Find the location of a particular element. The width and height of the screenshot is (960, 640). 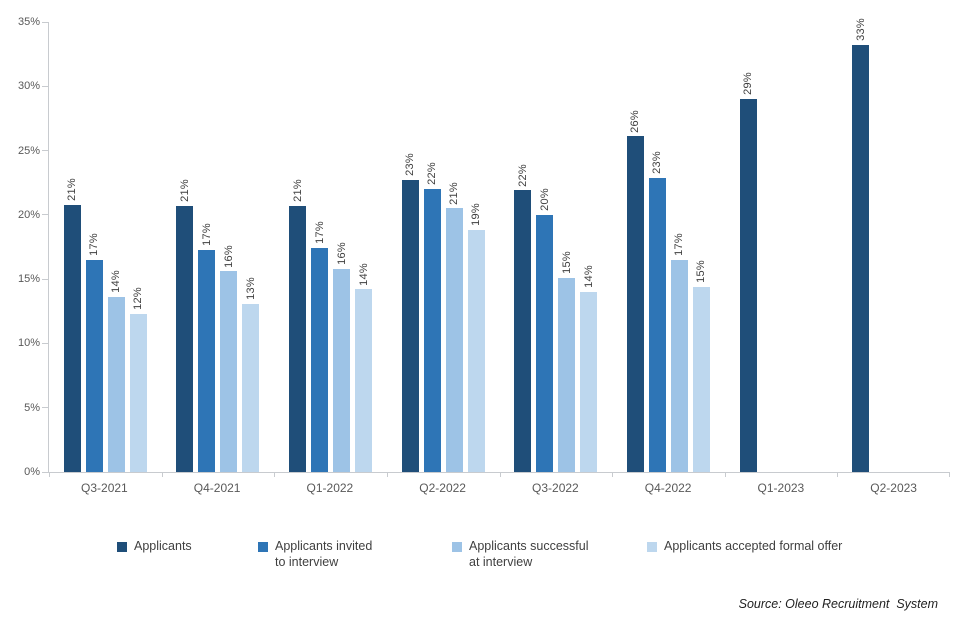

x-axis-category-label: Q1-2022 is located at coordinates (330, 488).